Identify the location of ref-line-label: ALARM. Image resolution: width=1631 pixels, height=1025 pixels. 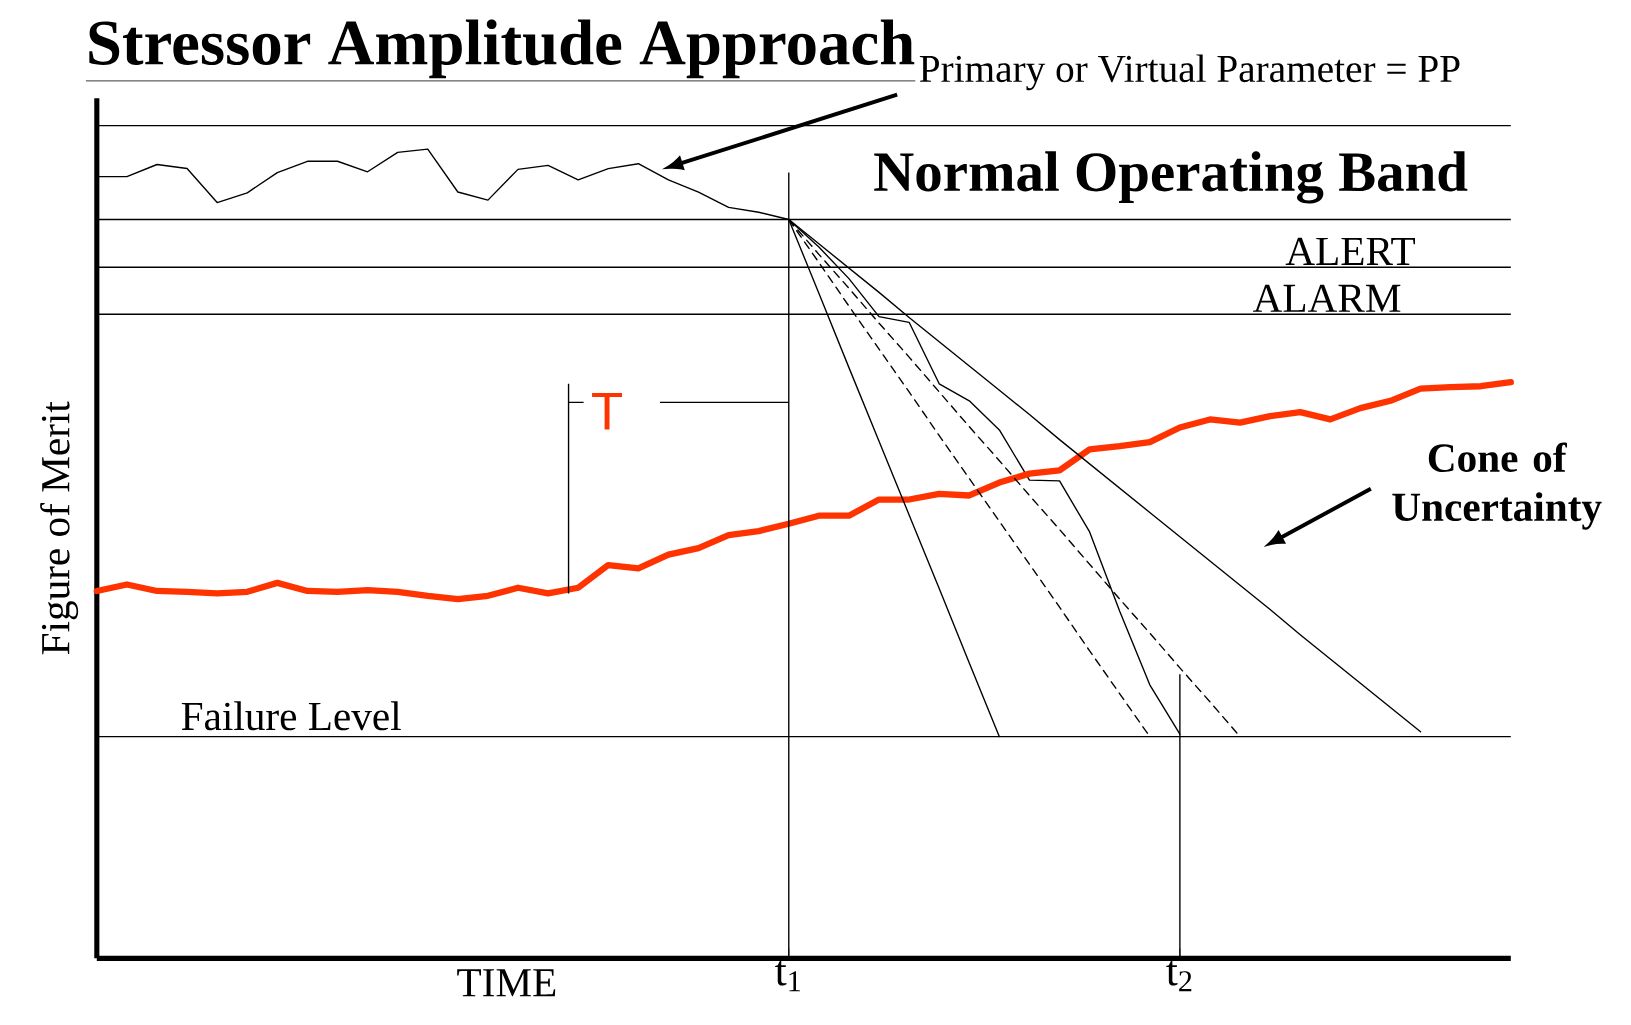
(1327, 298).